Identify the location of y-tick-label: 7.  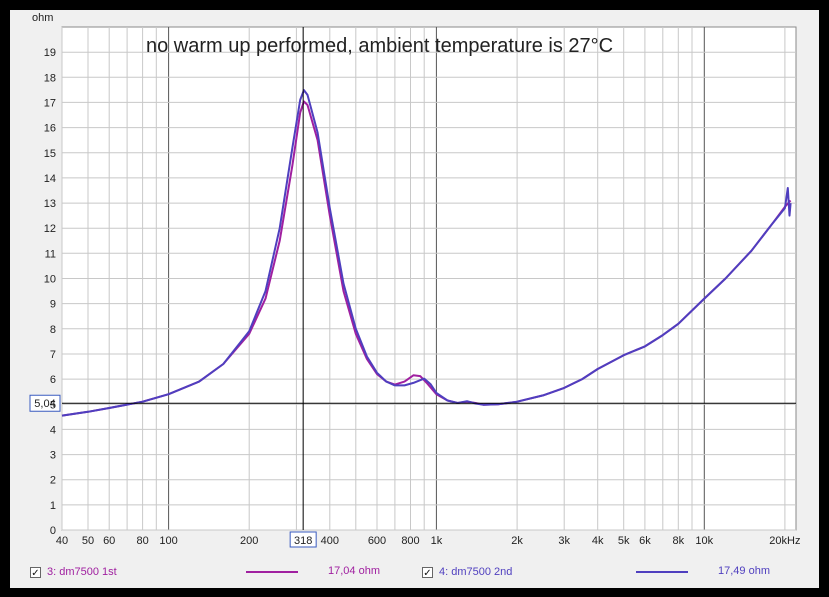
(53, 355).